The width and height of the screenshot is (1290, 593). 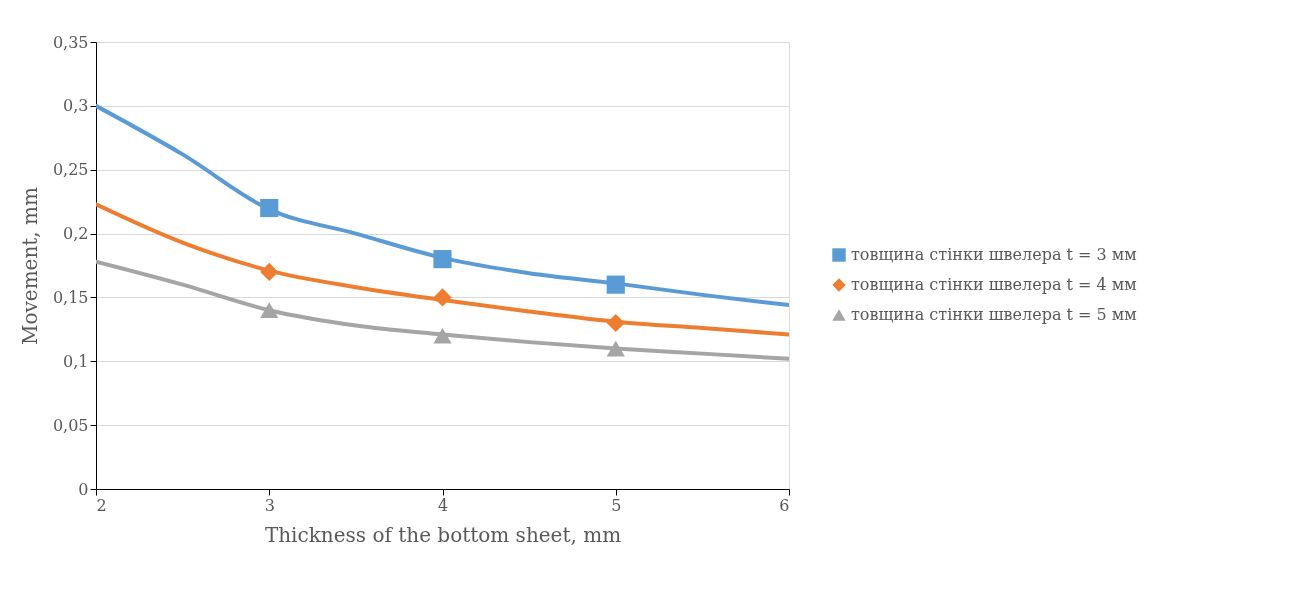 What do you see at coordinates (443, 534) in the screenshot?
I see `x-axis-title: Thickness of the bottom sheet, mm` at bounding box center [443, 534].